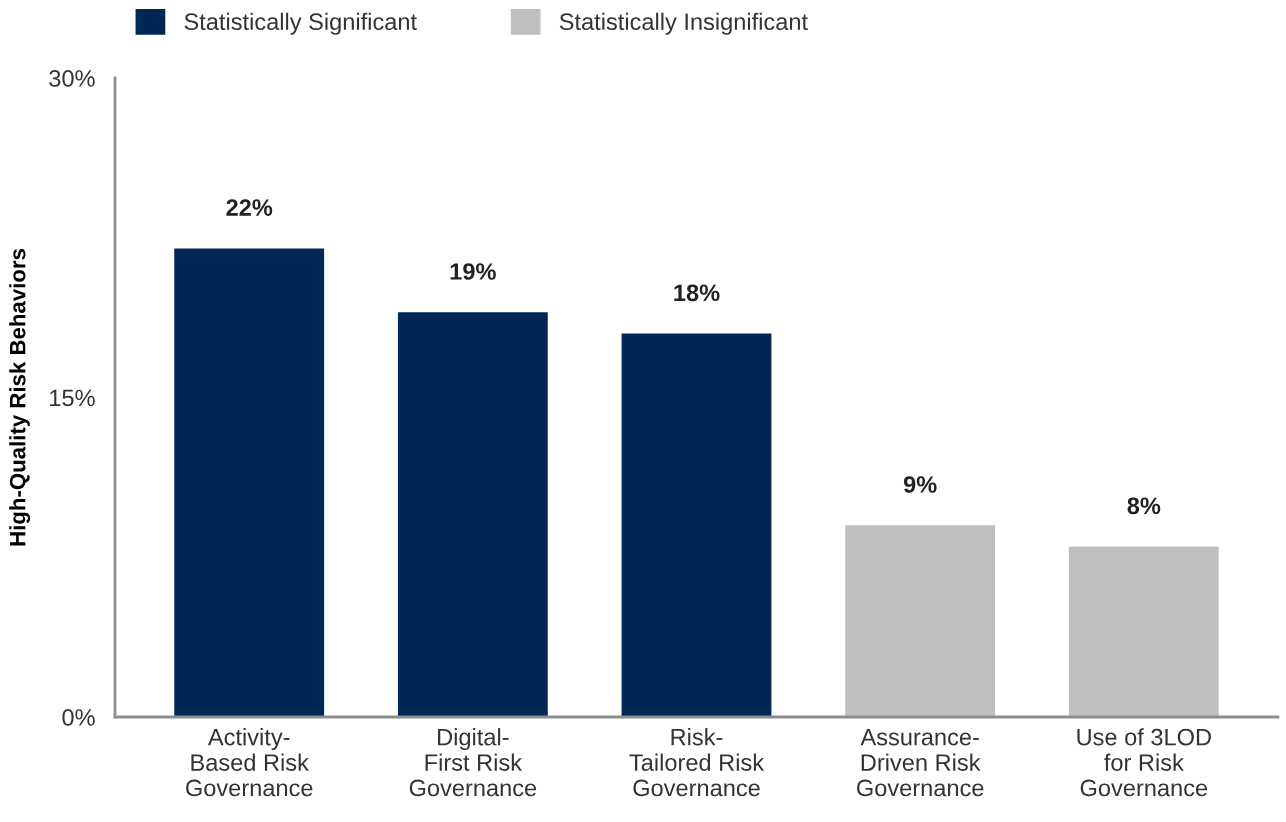  What do you see at coordinates (1144, 506) in the screenshot?
I see `data-label: 8%` at bounding box center [1144, 506].